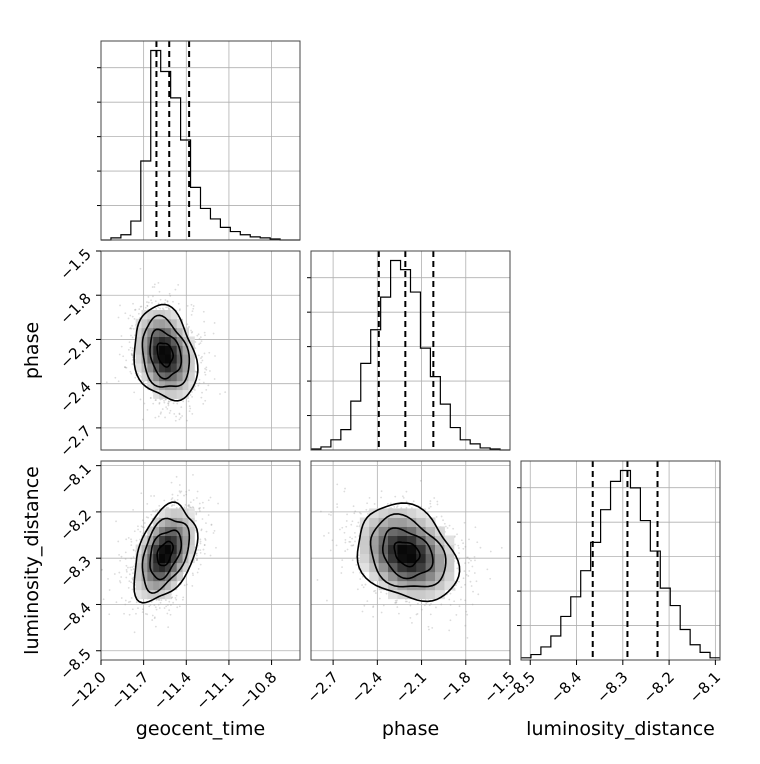 The image size is (760, 764). What do you see at coordinates (620, 729) in the screenshot?
I see `x-axis-label-luminosity_distance: luminosity_distance` at bounding box center [620, 729].